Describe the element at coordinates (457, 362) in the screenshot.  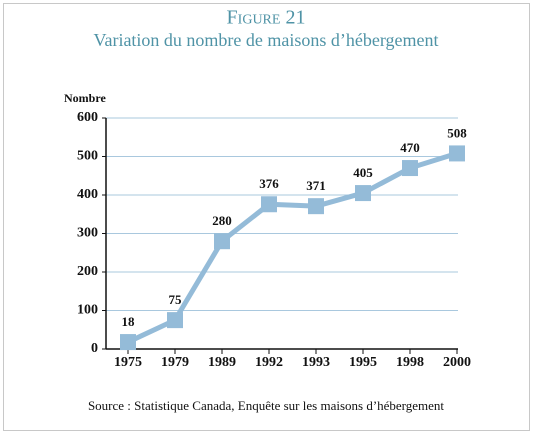
I see `x-tick-label: 2000` at that location.